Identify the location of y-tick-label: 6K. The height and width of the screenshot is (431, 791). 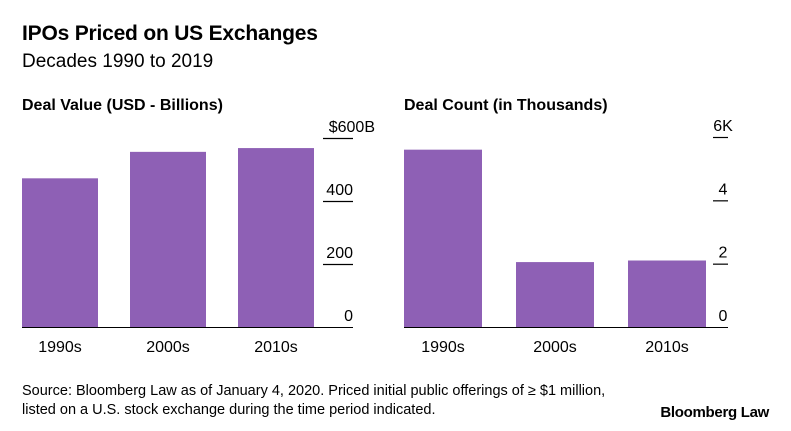
(723, 126).